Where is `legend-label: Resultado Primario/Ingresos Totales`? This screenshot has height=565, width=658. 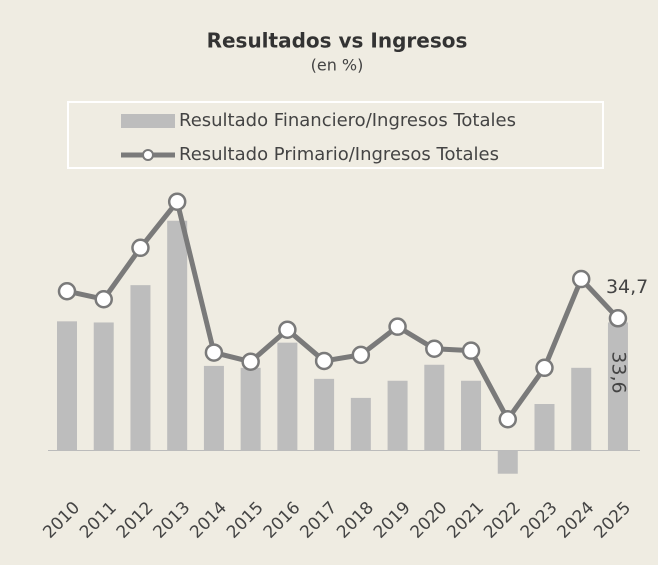 legend-label: Resultado Primario/Ingresos Totales is located at coordinates (339, 154).